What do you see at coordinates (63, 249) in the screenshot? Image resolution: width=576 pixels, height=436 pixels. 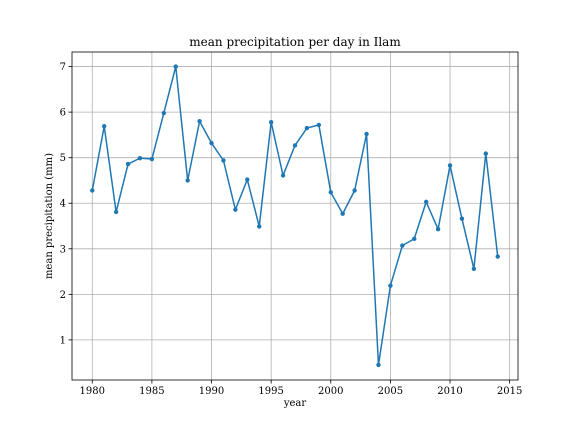 I see `y-tick-label: 3` at bounding box center [63, 249].